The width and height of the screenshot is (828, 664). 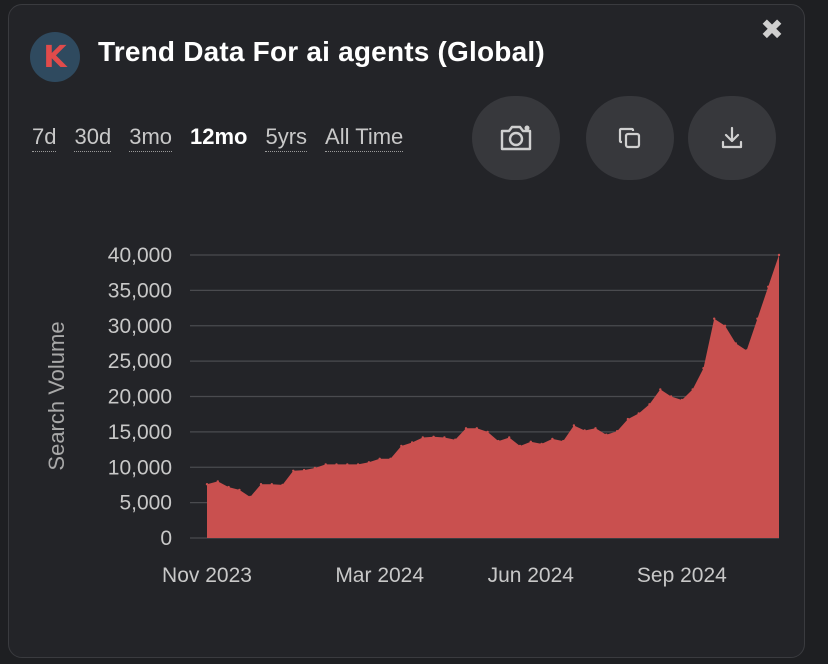 What do you see at coordinates (207, 575) in the screenshot?
I see `x-tick-label: Nov 2023` at bounding box center [207, 575].